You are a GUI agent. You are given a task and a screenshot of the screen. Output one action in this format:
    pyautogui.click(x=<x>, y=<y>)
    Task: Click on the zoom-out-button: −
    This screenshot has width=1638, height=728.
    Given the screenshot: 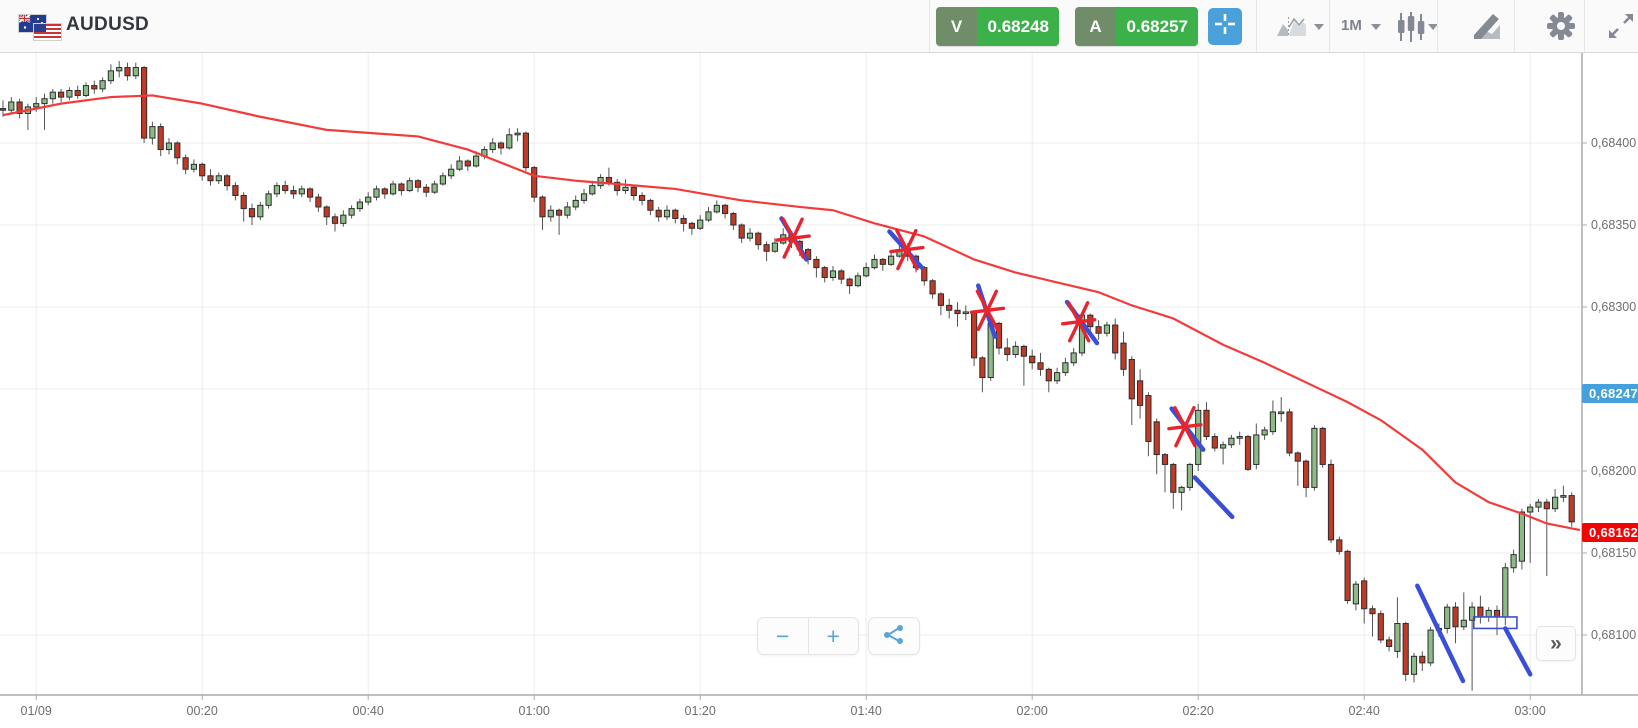 What is the action you would take?
    pyautogui.click(x=783, y=635)
    